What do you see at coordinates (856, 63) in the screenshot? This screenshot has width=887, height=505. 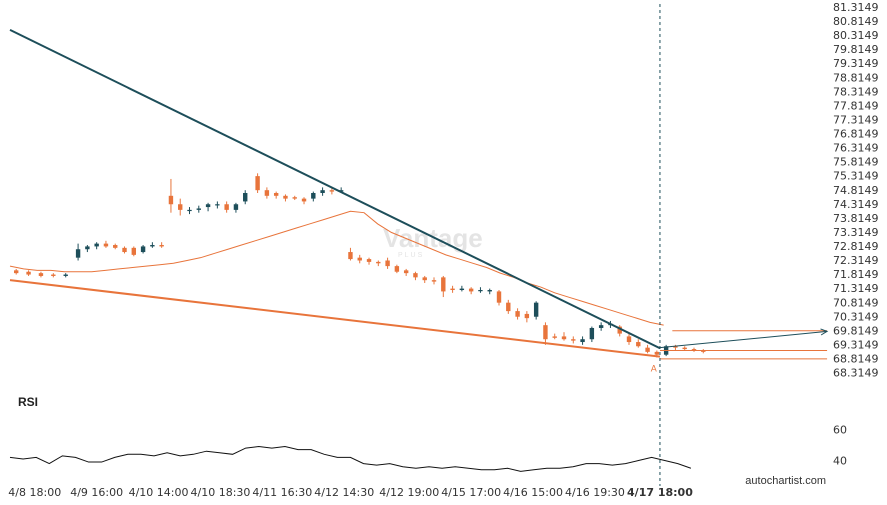 I see `y-tick-label: 79.3149` at bounding box center [856, 63].